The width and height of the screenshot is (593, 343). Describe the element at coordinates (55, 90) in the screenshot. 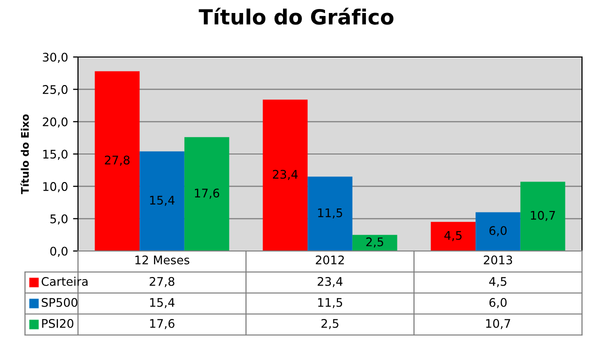

I see `y-tick-label: 25,0` at that location.